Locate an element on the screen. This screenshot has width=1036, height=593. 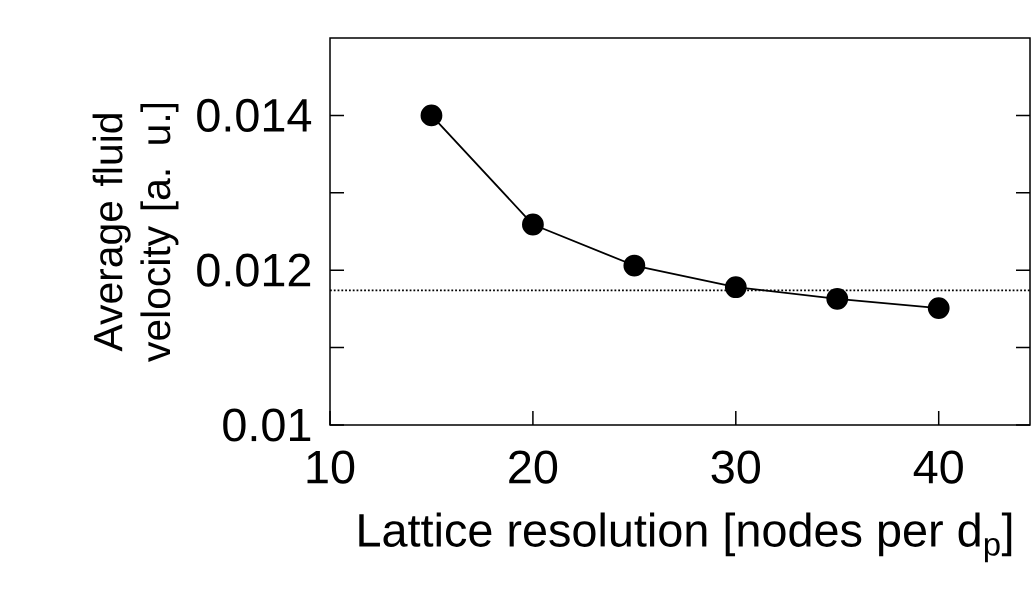
x-axis-title: Lattice resolution [nodes per d$_{p}$] is located at coordinates (685, 537).